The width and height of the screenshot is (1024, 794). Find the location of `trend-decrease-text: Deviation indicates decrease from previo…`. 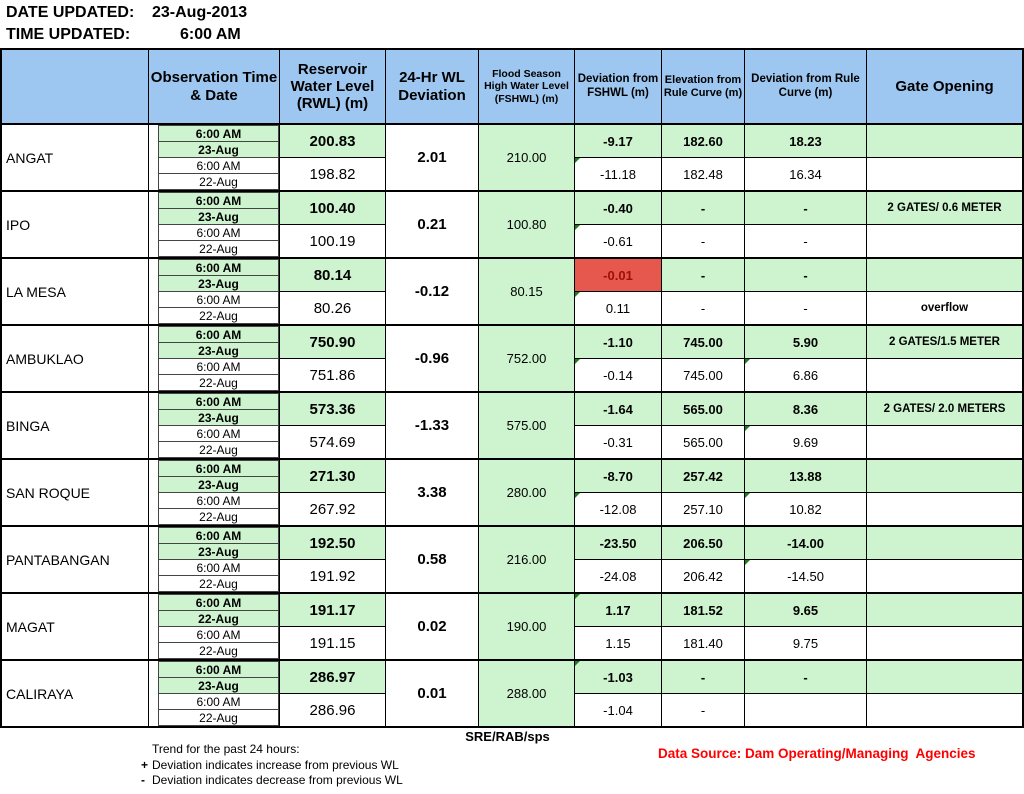

trend-decrease-text: Deviation indicates decrease from previo… is located at coordinates (277, 780).